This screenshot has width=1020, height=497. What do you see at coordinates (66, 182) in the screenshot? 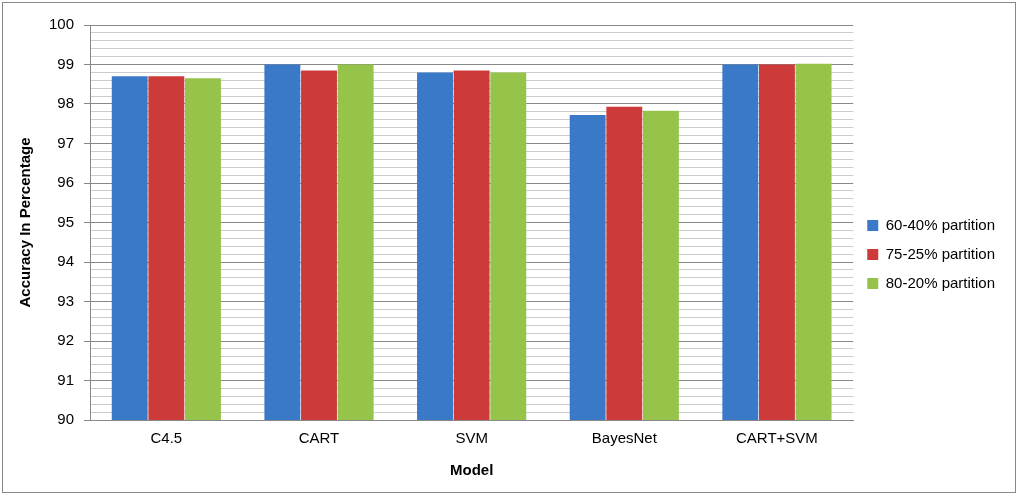
I see `y-tick-label: 96` at bounding box center [66, 182].